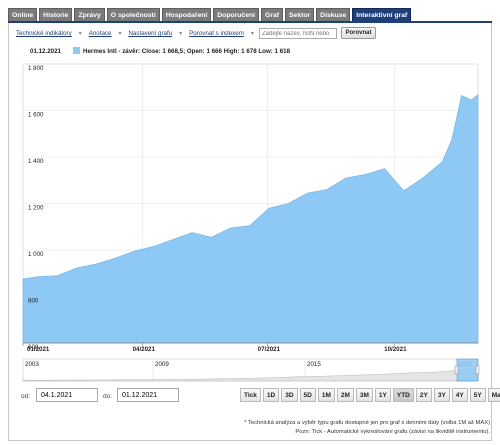  What do you see at coordinates (441, 395) in the screenshot?
I see `range-button-3y: 3Y` at bounding box center [441, 395].